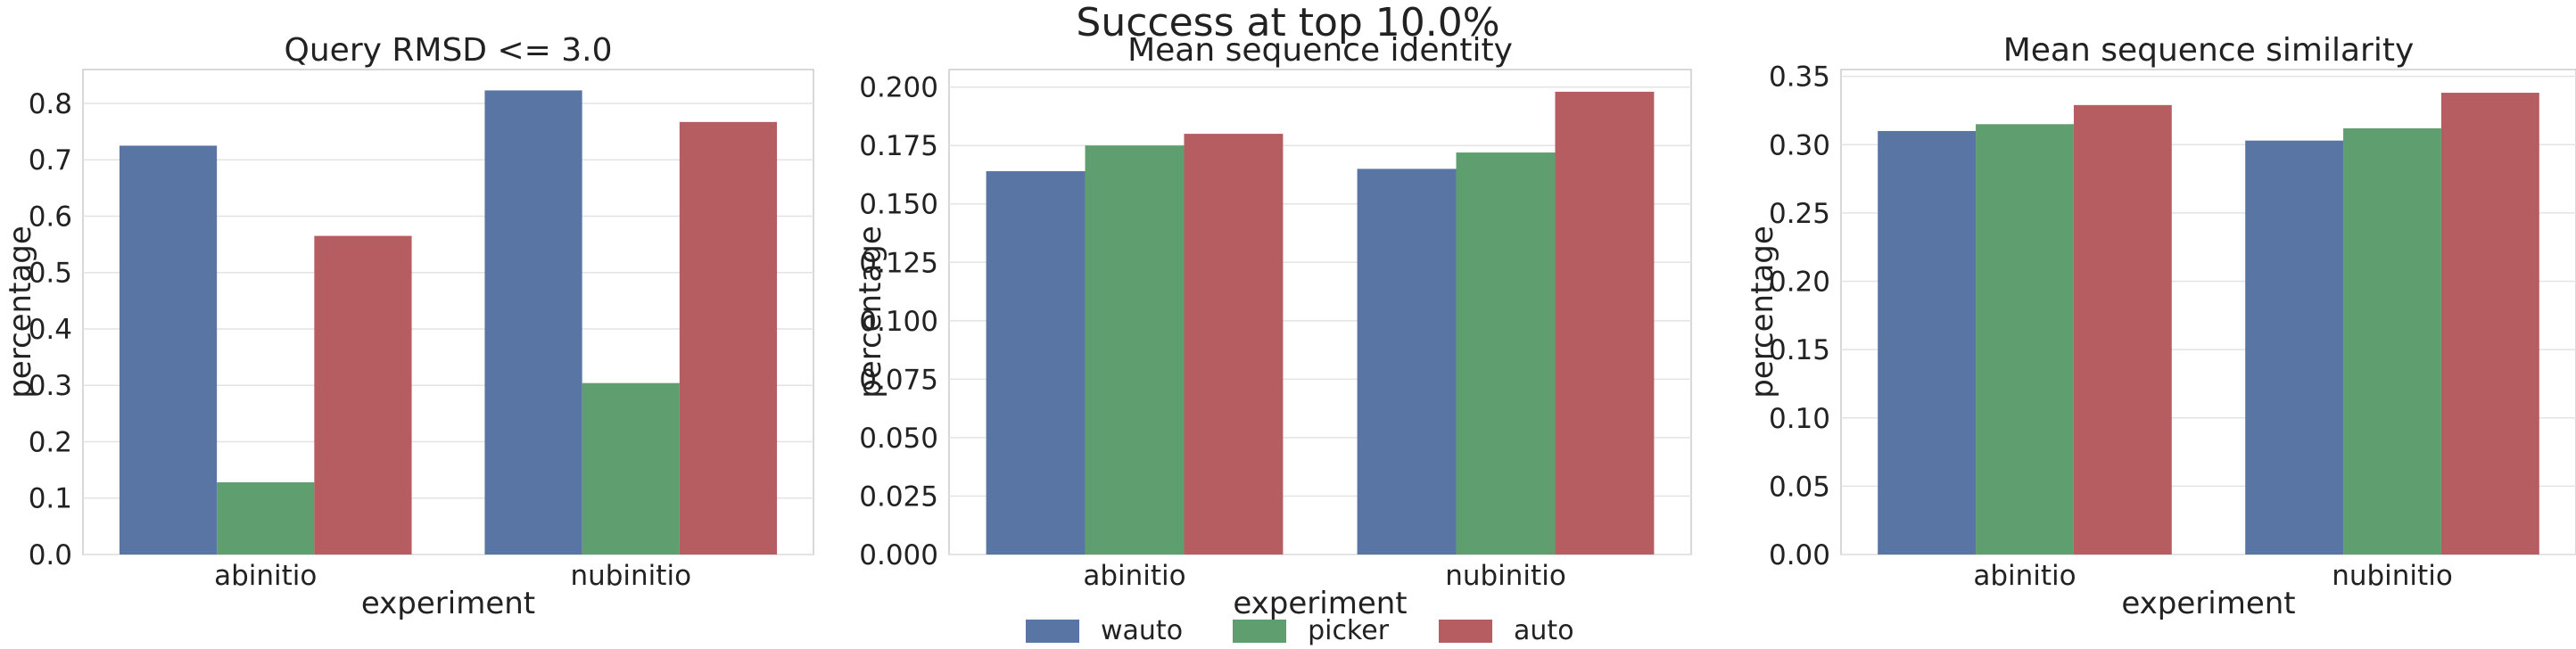  What do you see at coordinates (1143, 630) in the screenshot?
I see `legend-label-wauto: wauto` at bounding box center [1143, 630].